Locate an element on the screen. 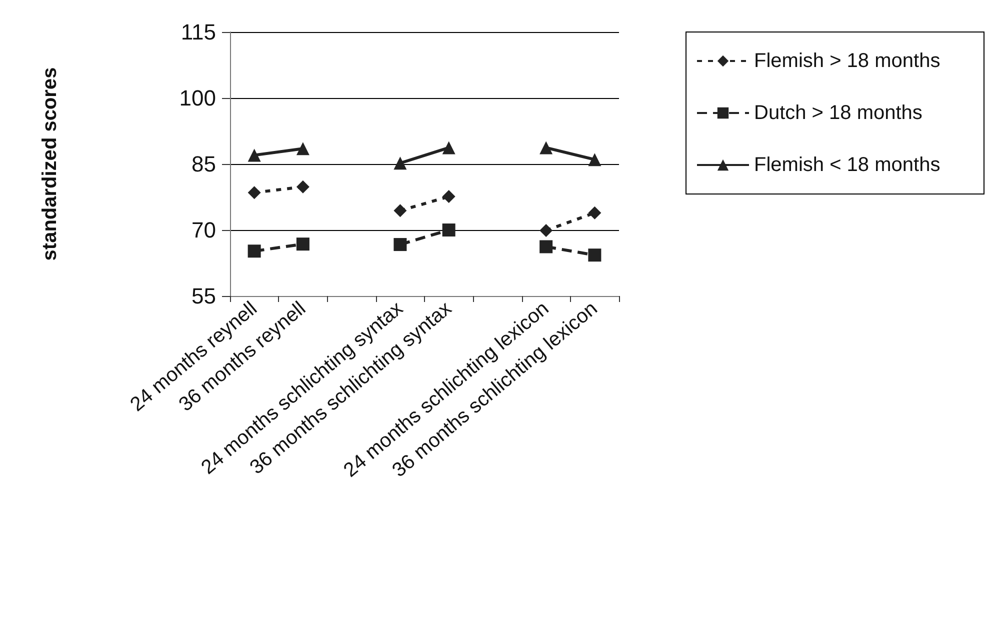 The width and height of the screenshot is (998, 635). legend-label: Dutch > 18 months is located at coordinates (838, 113).